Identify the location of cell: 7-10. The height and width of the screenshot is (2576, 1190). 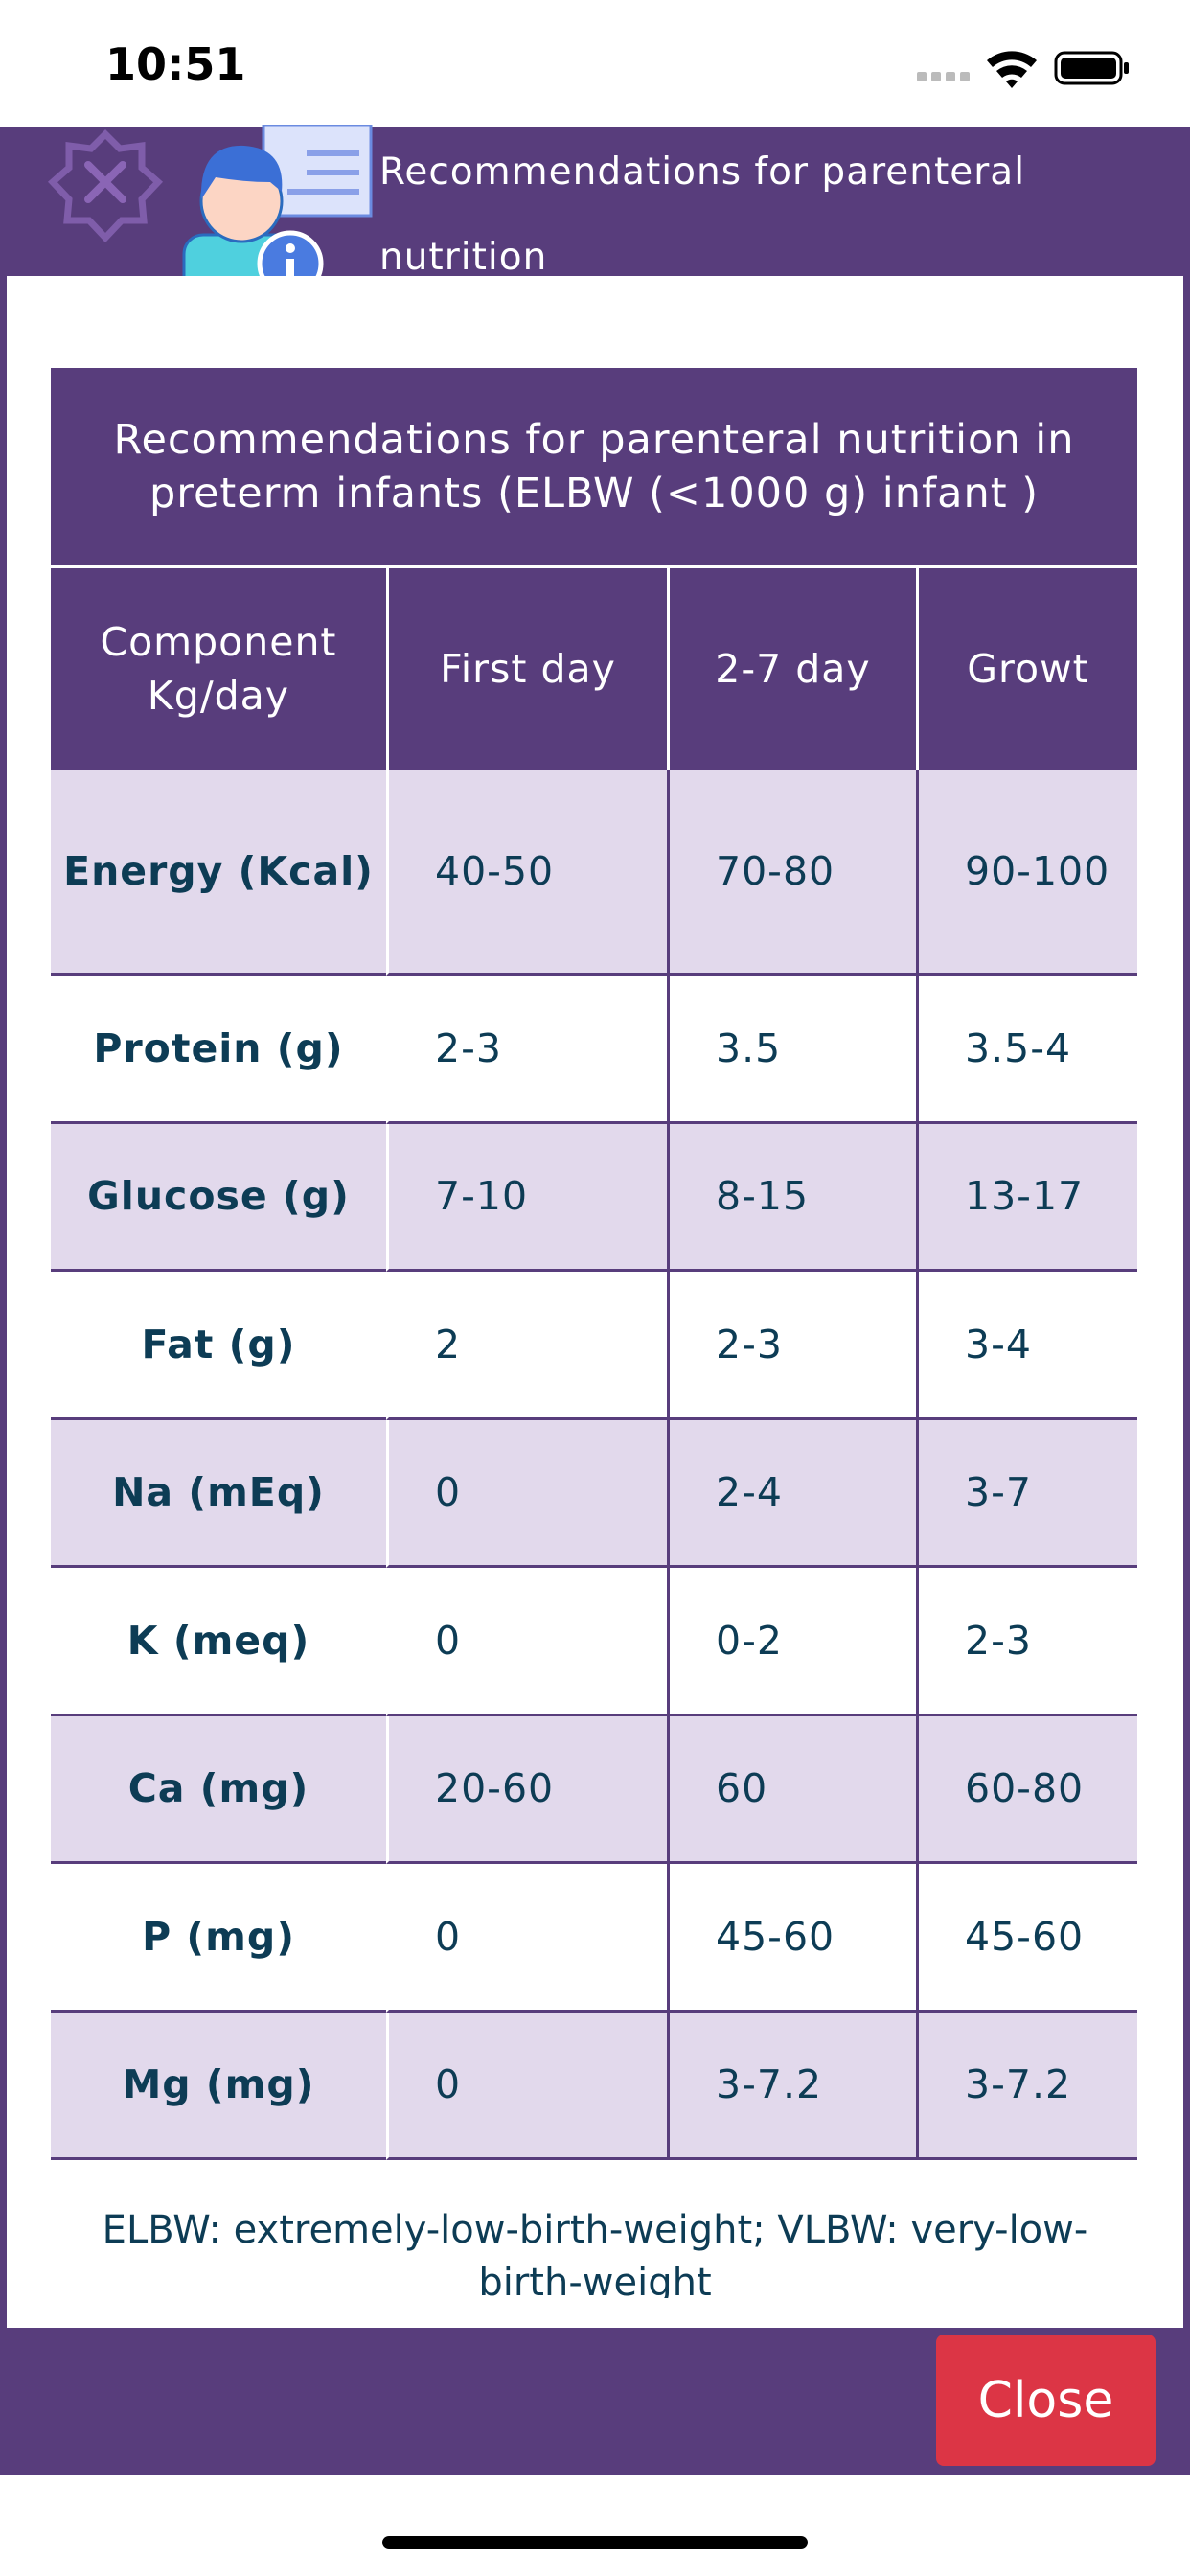
(527, 1197).